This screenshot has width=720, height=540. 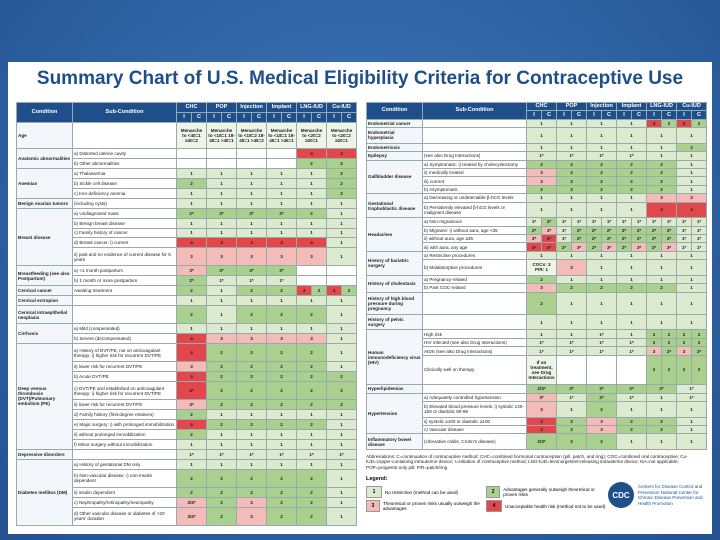 What do you see at coordinates (312, 107) in the screenshot?
I see `header-cell: LNG-IUD` at bounding box center [312, 107].